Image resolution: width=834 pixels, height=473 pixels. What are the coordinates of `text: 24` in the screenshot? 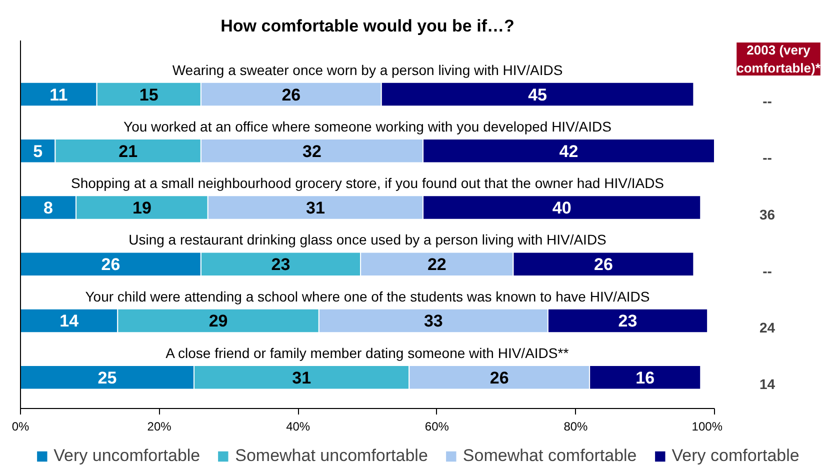 It's located at (768, 328).